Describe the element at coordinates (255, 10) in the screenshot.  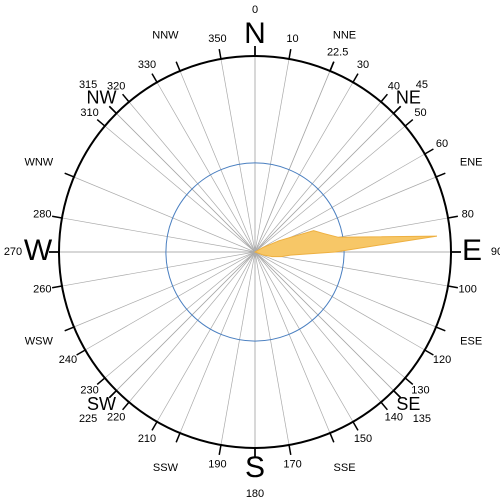
I see `angle-label: 0` at that location.